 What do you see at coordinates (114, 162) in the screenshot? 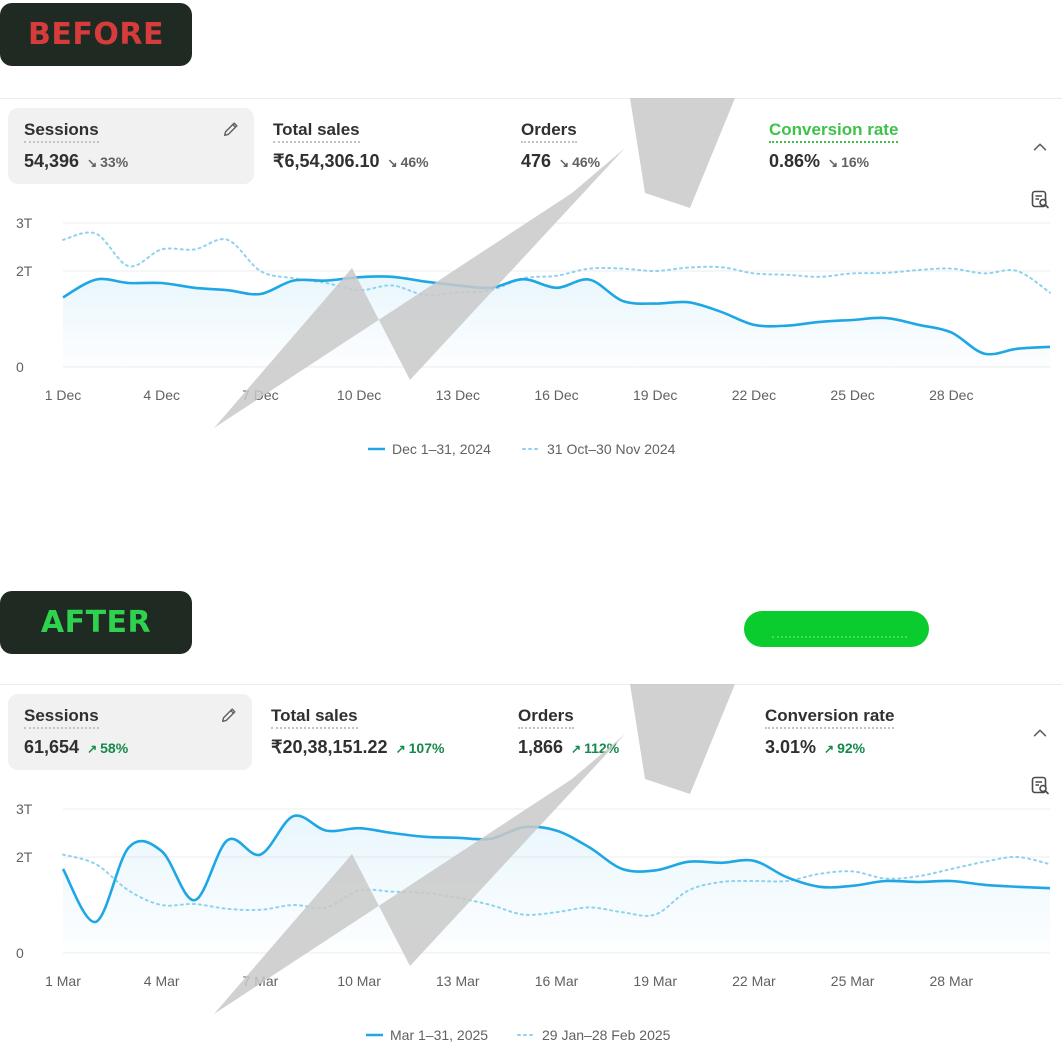
I see `metric-change: 33%` at bounding box center [114, 162].